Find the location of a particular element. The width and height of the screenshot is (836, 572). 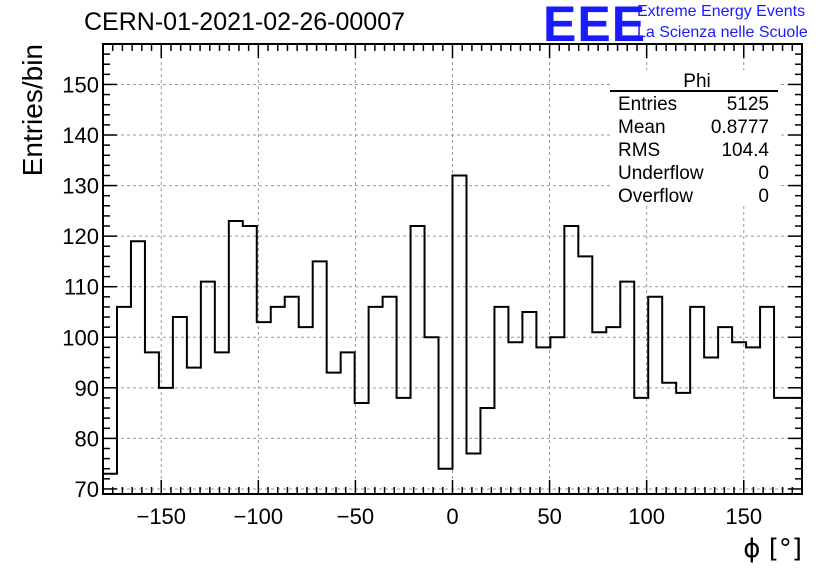

stats-label: Entries is located at coordinates (647, 104).